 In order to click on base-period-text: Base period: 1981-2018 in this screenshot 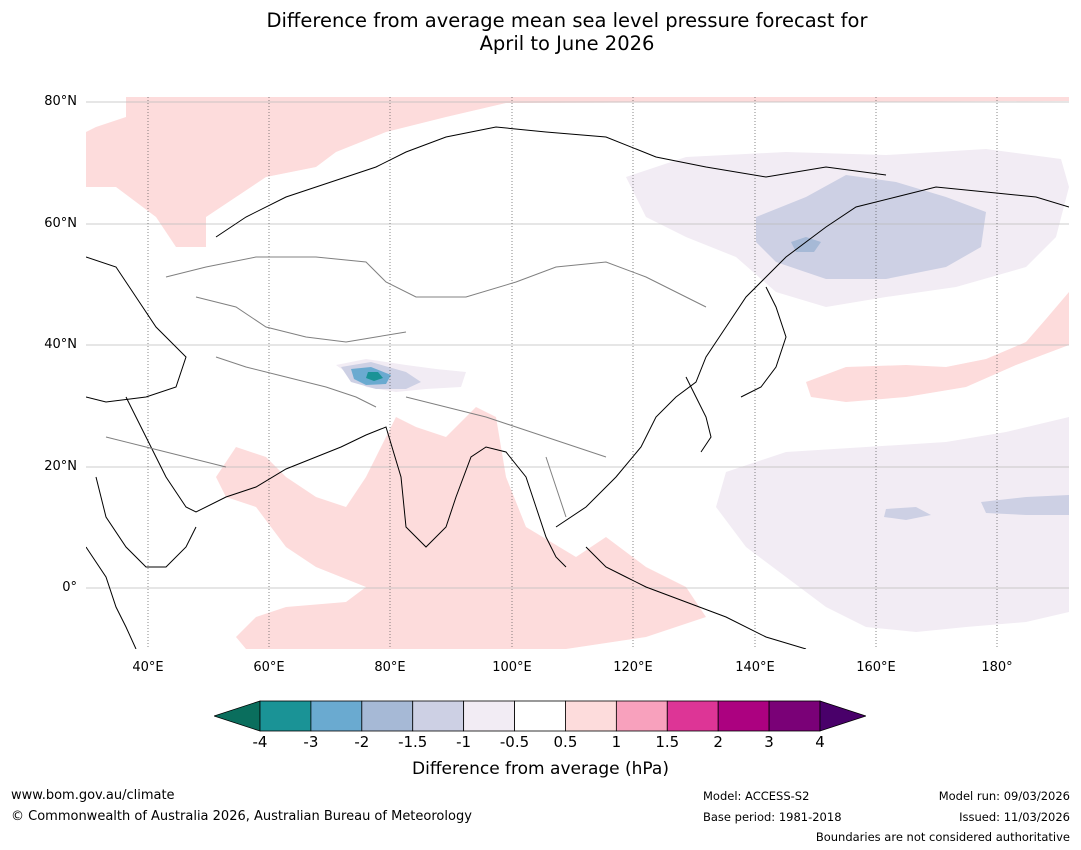, I will do `click(772, 817)`.